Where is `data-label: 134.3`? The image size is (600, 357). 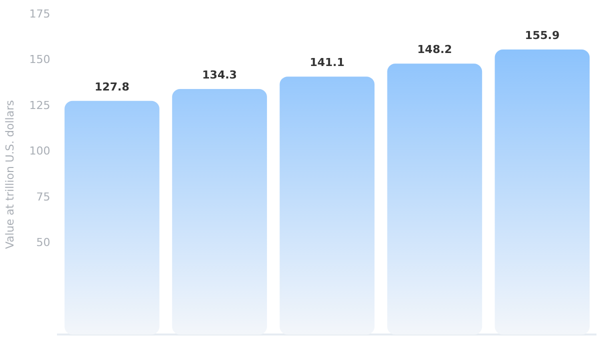
data-label: 134.3 is located at coordinates (219, 75).